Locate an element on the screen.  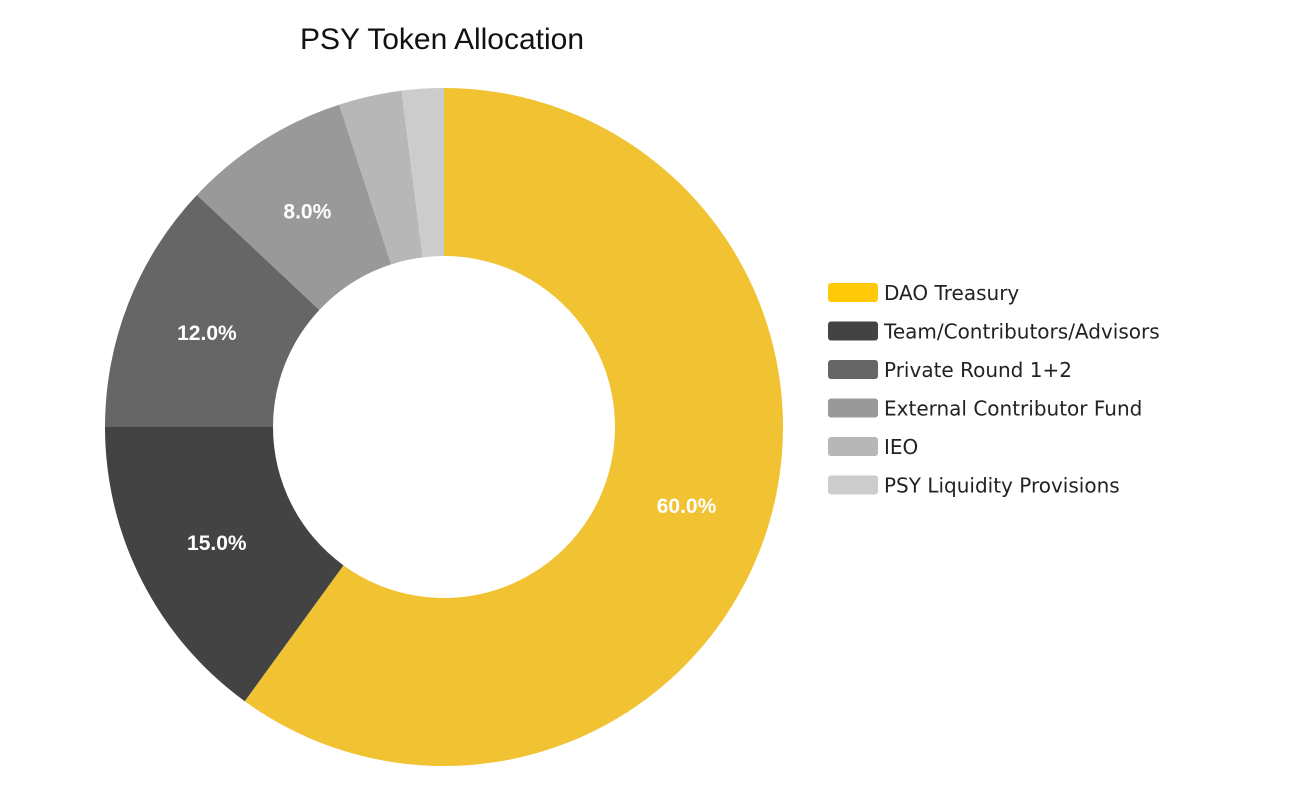
slice-label-0: 60.0% is located at coordinates (687, 506).